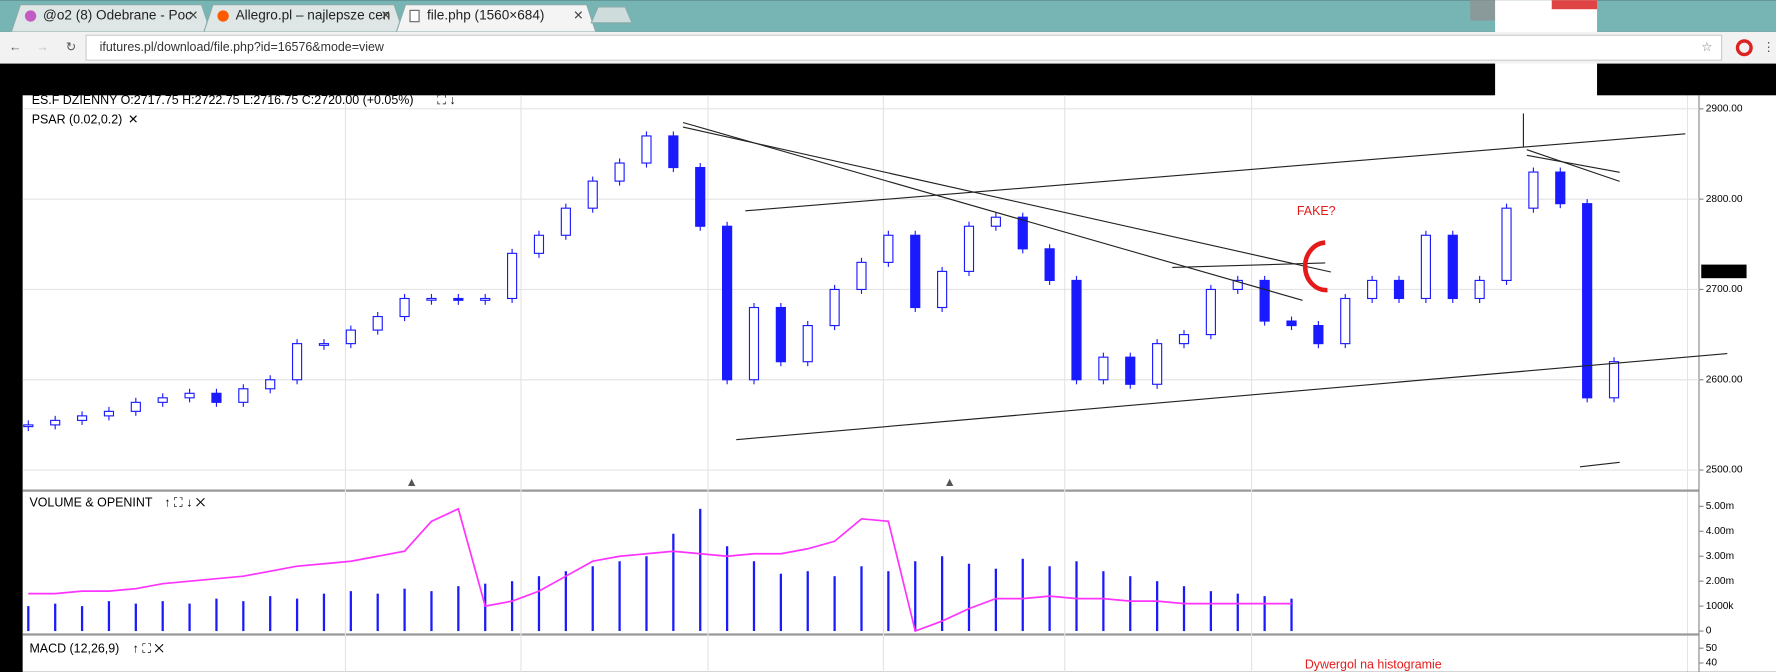 The width and height of the screenshot is (1776, 672). Describe the element at coordinates (1768, 47) in the screenshot. I see `menu: ⋮` at that location.